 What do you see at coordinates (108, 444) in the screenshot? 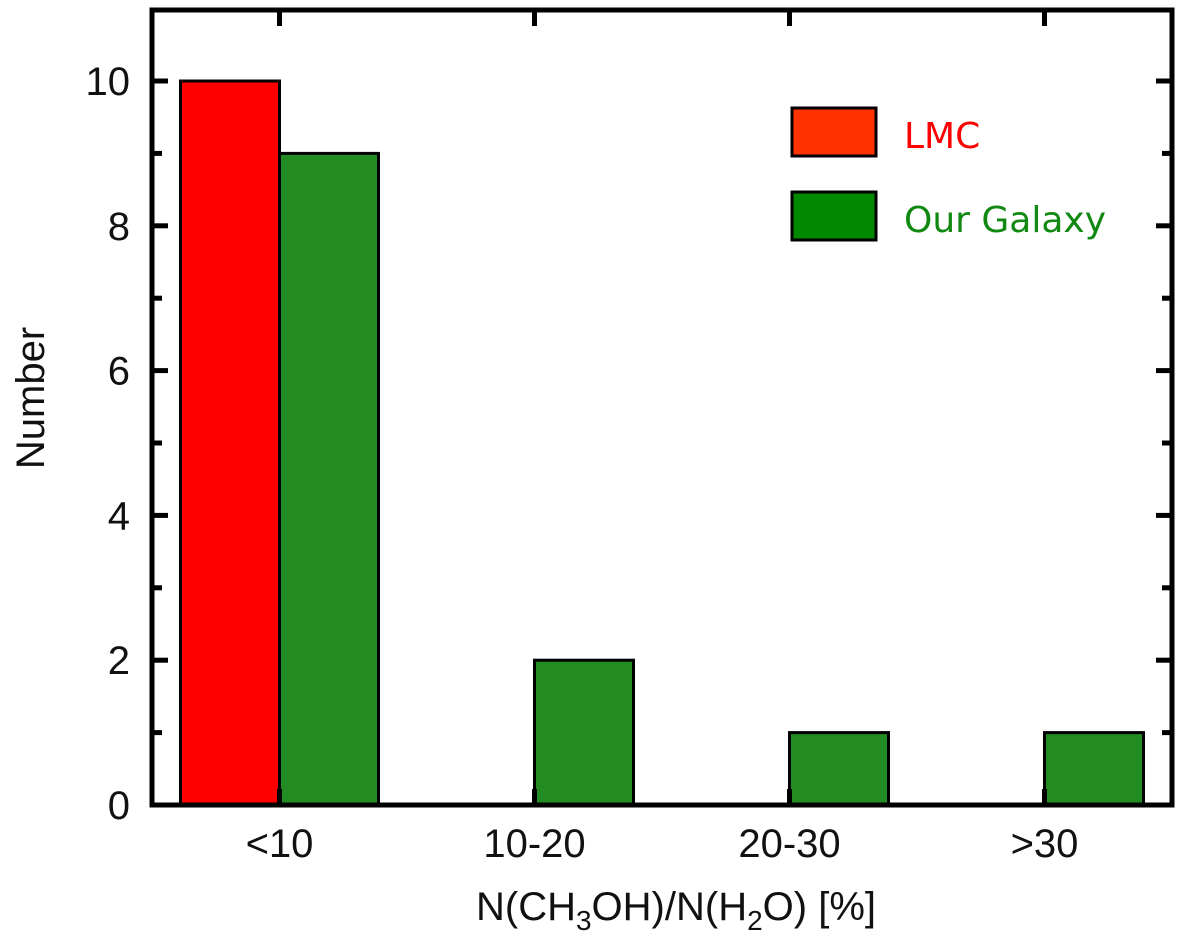
I see `y-tick-labels: 0 2 4 6 8 10` at bounding box center [108, 444].